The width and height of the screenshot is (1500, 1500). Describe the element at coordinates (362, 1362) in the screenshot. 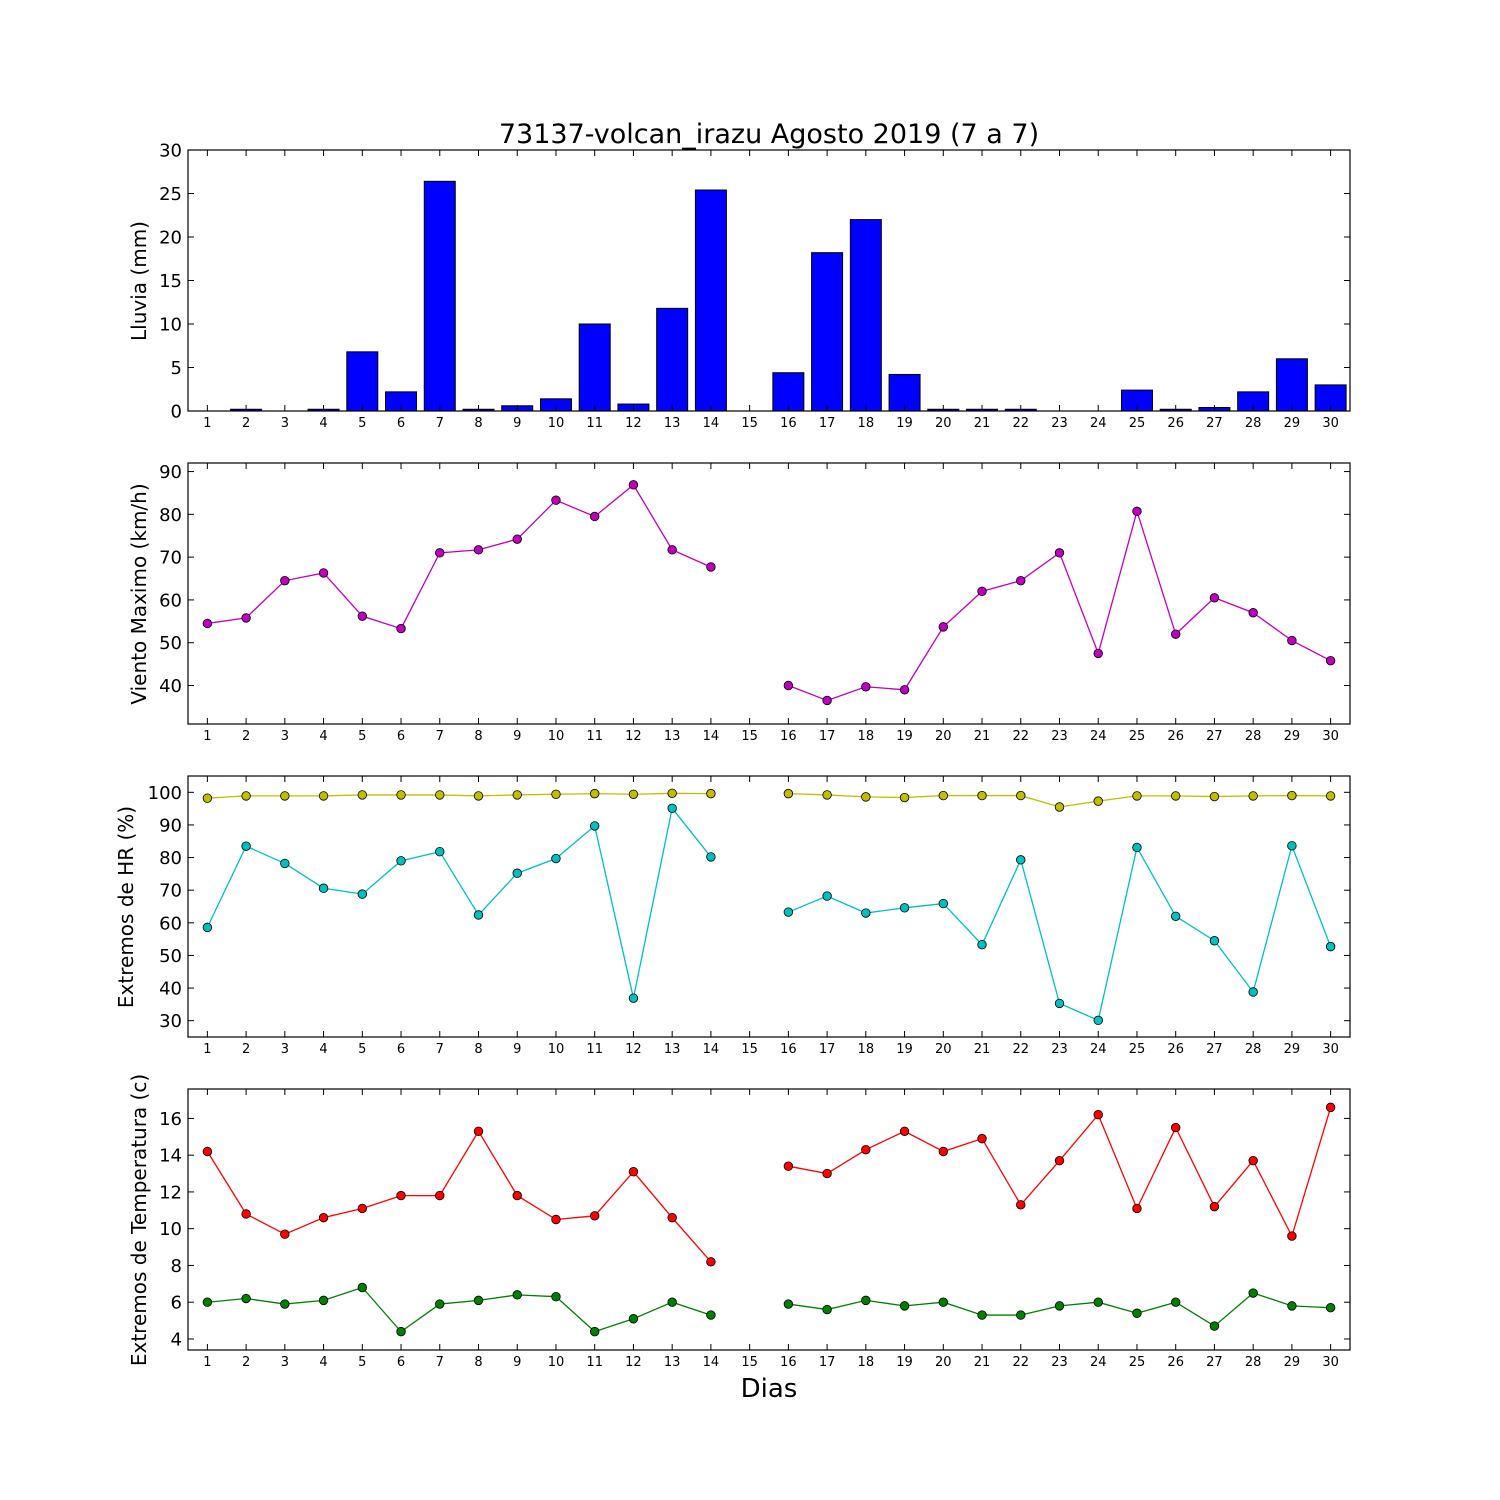

I see `temperature-xtick-label-5: 5` at that location.